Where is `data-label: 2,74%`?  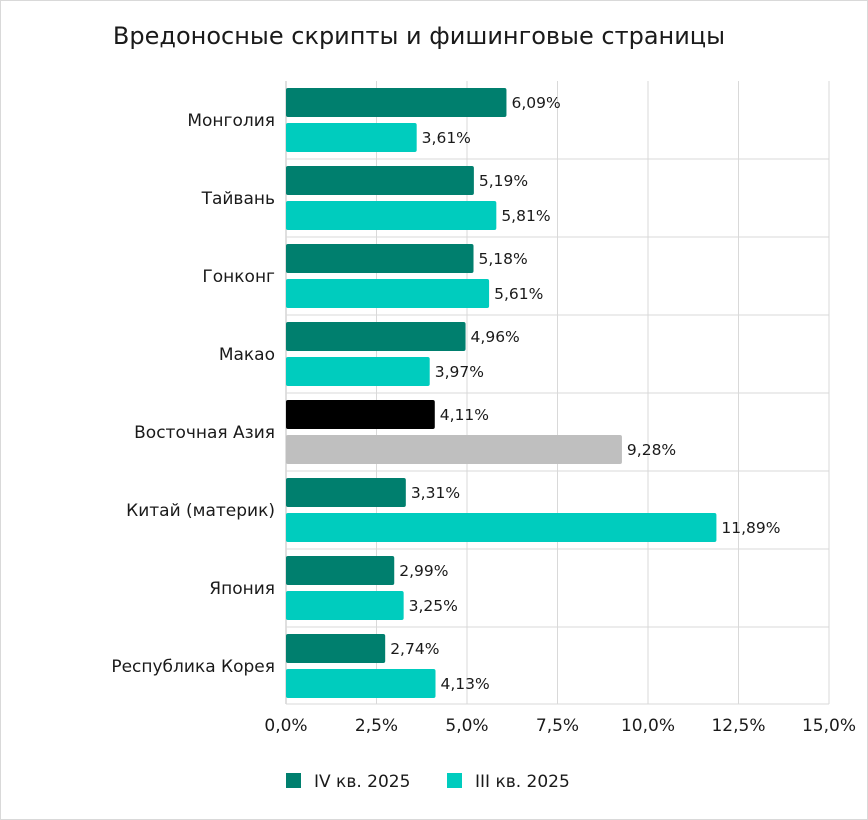 data-label: 2,74% is located at coordinates (414, 649).